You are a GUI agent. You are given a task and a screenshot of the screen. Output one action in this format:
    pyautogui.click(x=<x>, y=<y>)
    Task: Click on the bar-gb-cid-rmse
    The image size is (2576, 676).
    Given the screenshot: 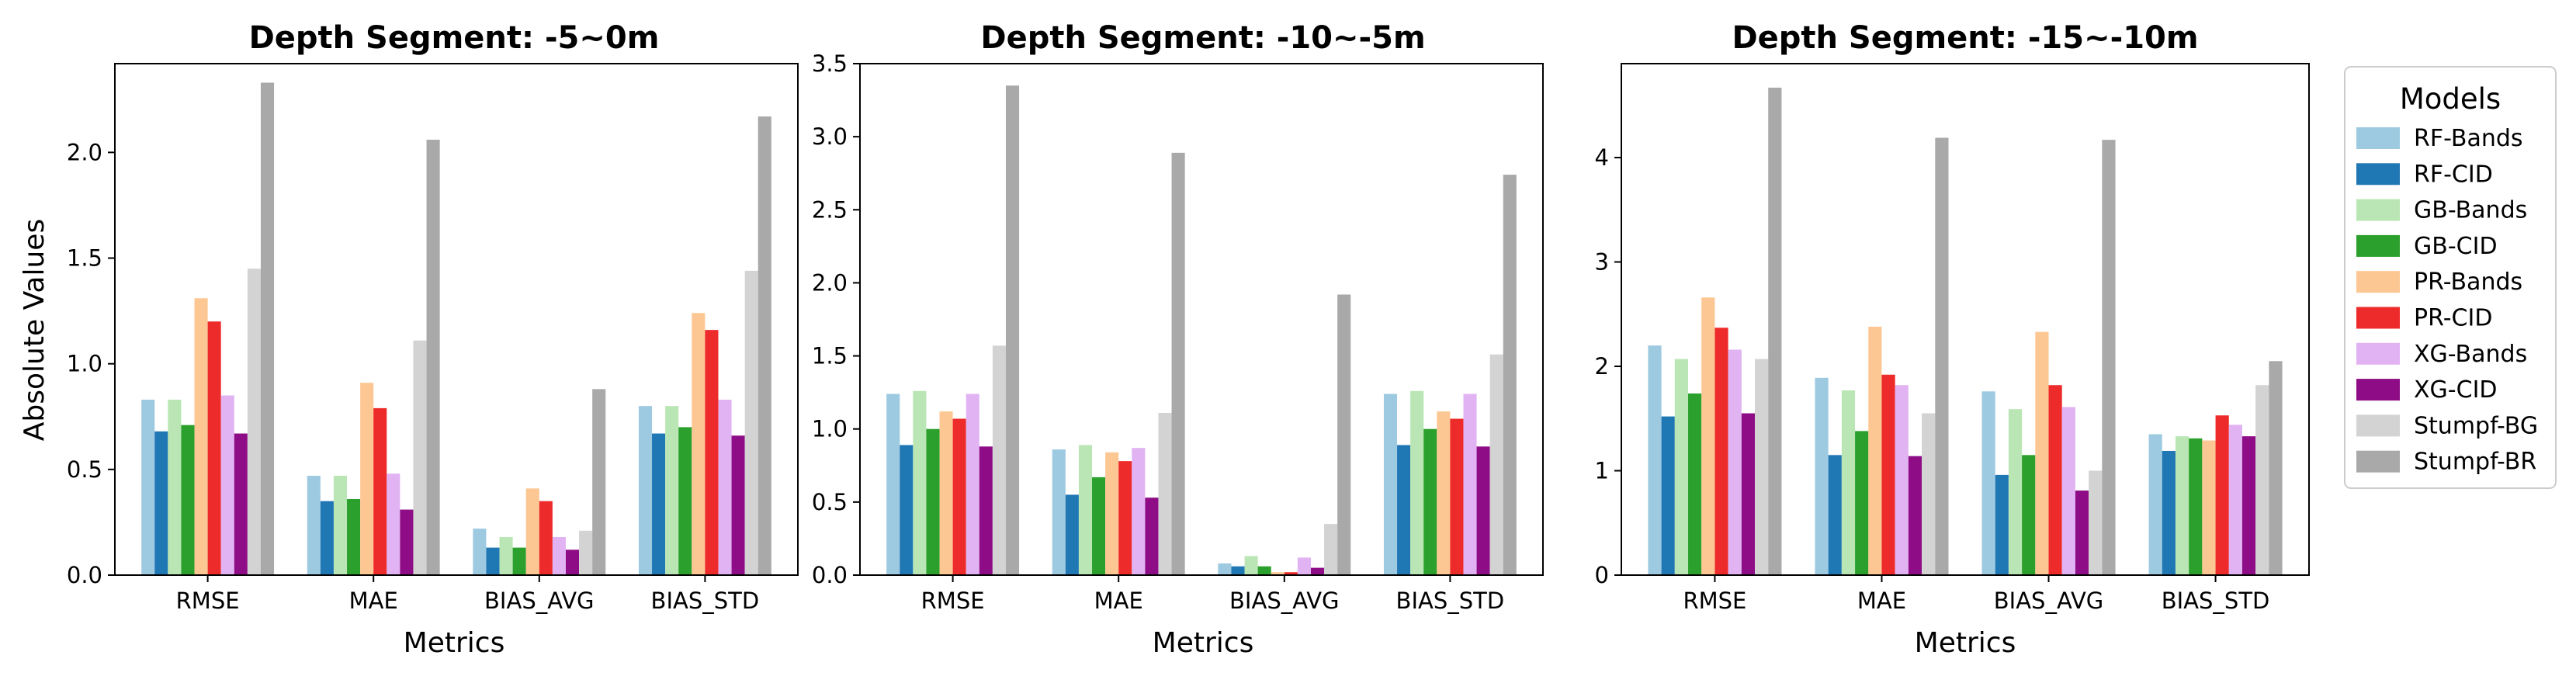 What is the action you would take?
    pyautogui.click(x=1695, y=484)
    